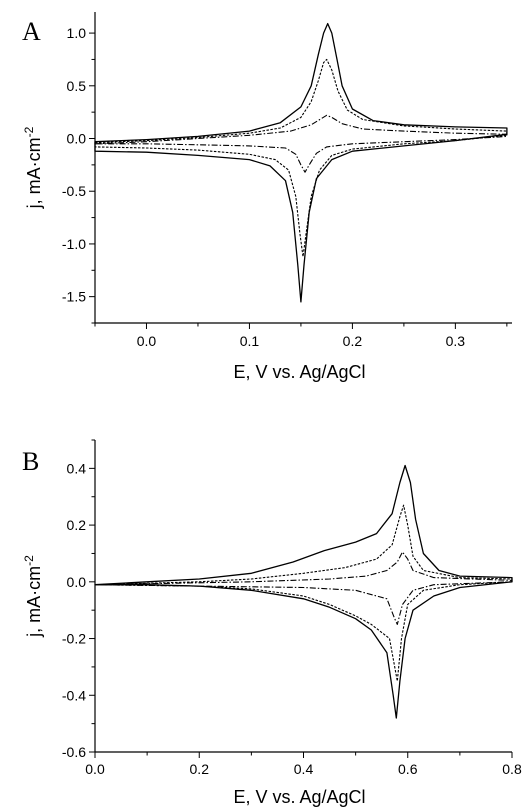 The image size is (523, 812). I want to click on y-tick-label: -1.5, so click(74, 297).